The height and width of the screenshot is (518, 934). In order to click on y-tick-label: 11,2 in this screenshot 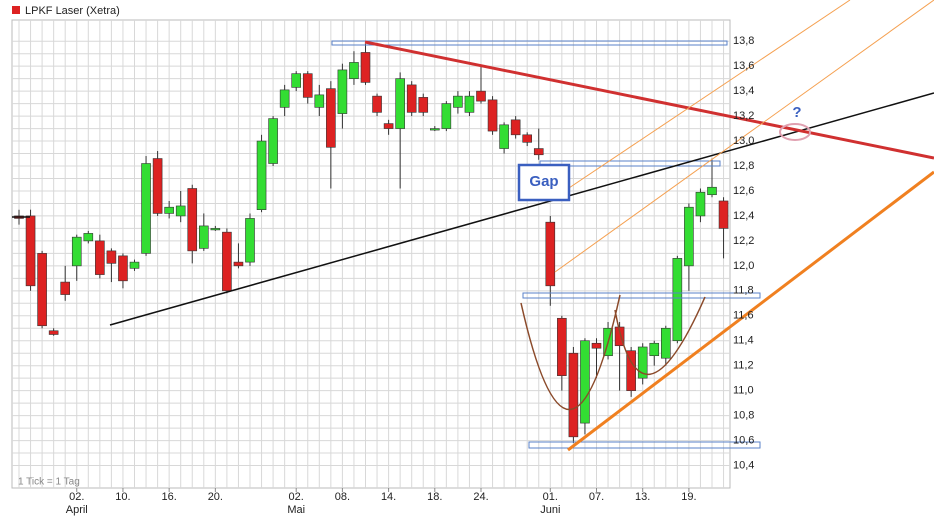, I will do `click(743, 366)`.